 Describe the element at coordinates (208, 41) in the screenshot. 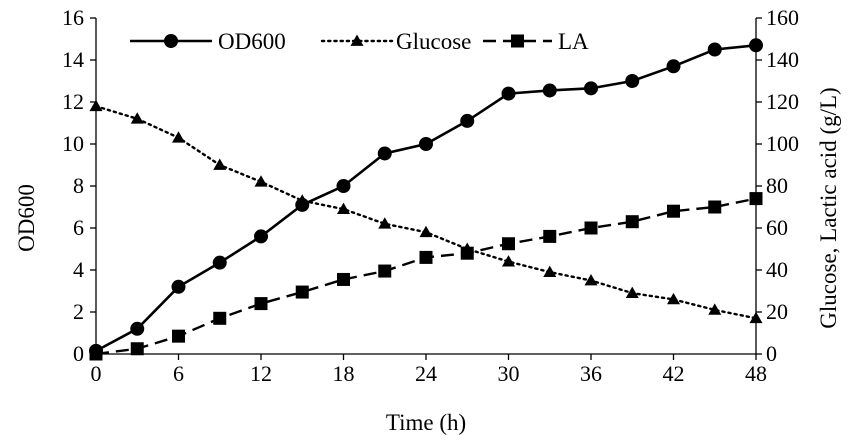

I see `legend-item-od600: OD600` at that location.